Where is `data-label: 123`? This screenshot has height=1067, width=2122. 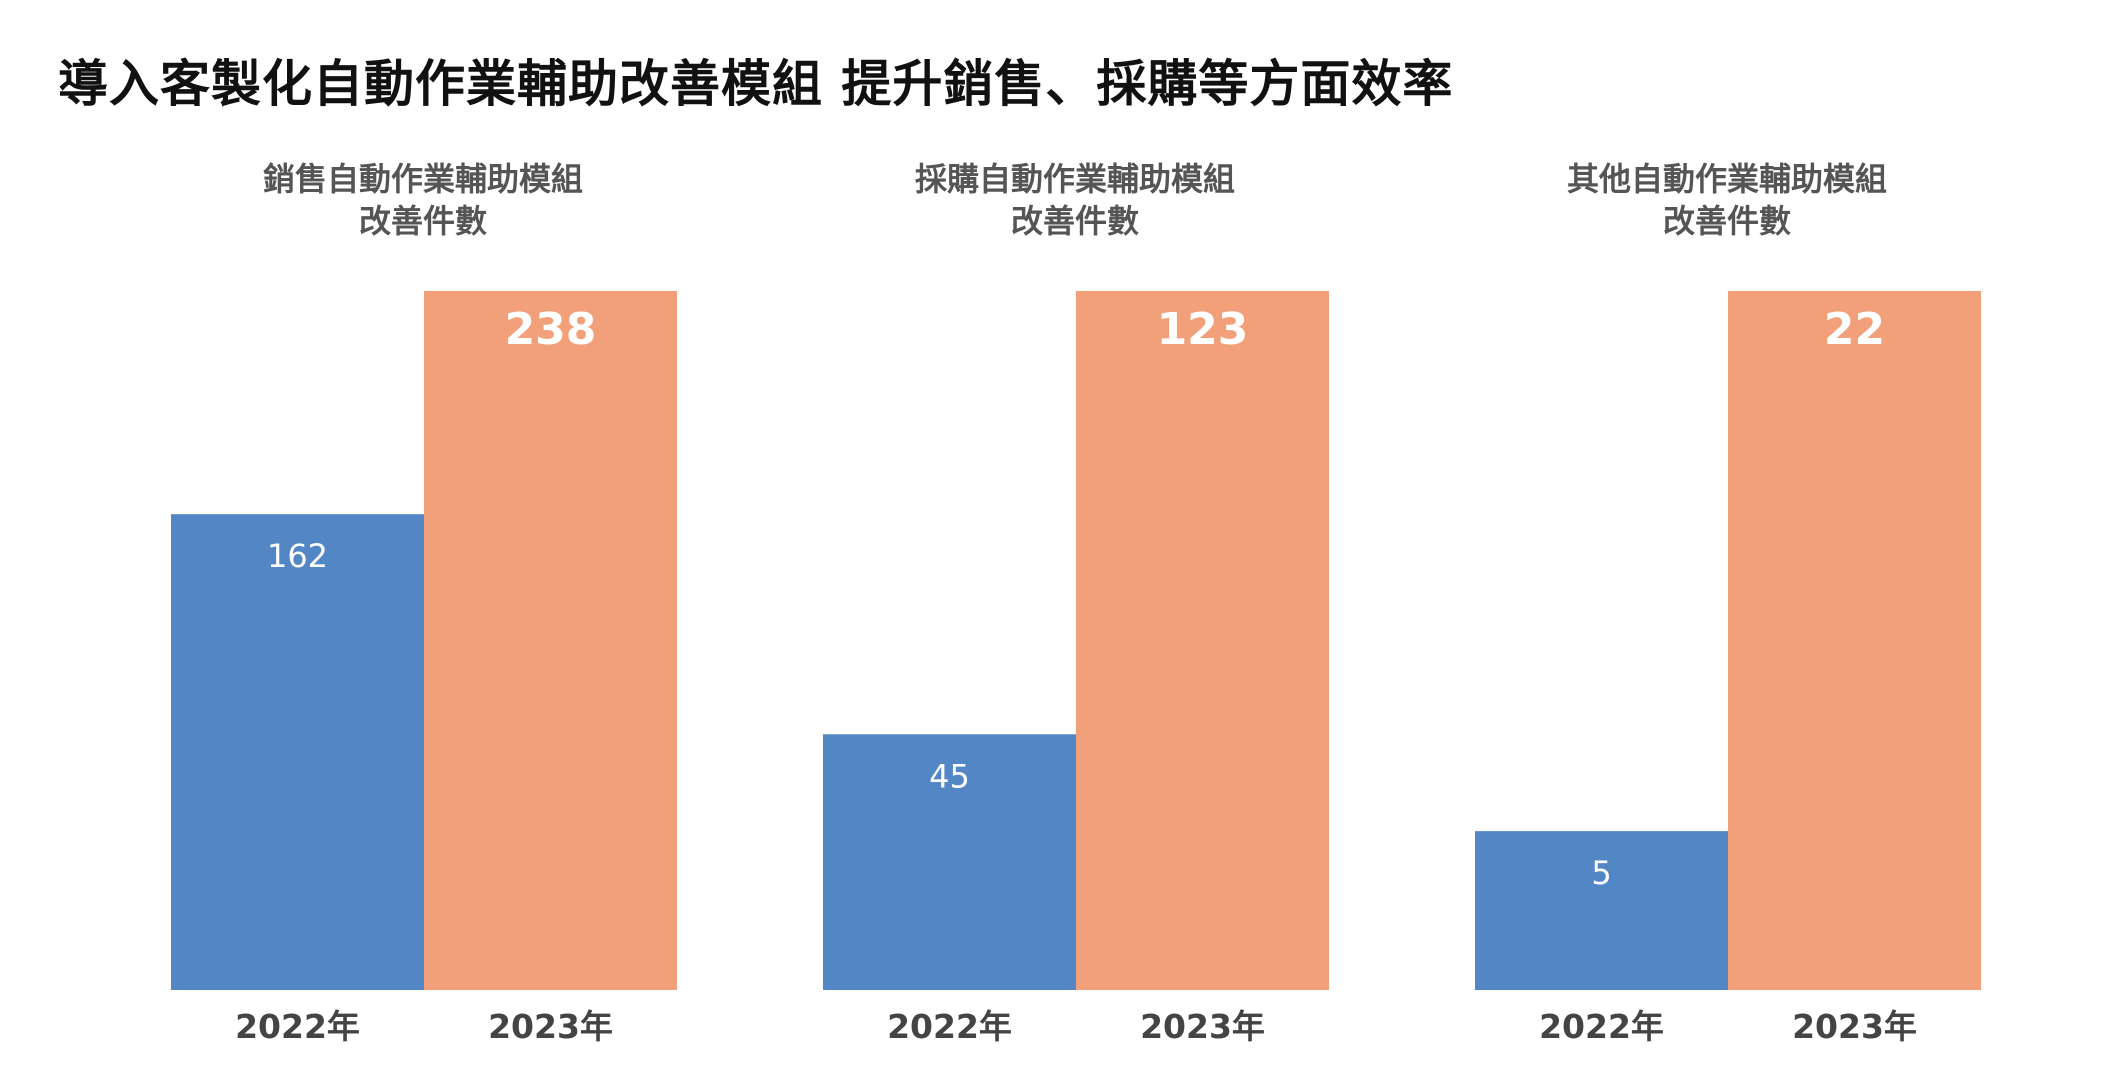 data-label: 123 is located at coordinates (1203, 329).